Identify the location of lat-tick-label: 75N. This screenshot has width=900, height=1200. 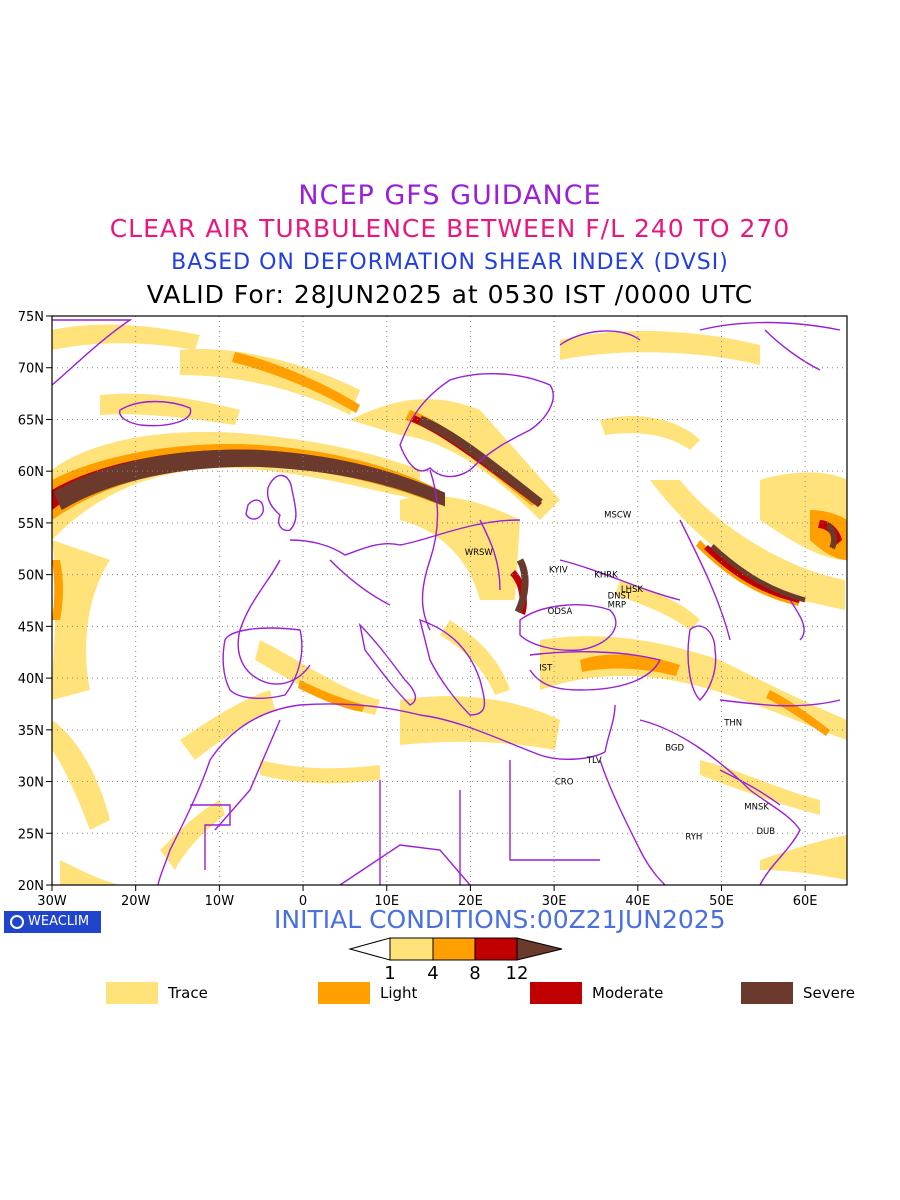
(31, 317).